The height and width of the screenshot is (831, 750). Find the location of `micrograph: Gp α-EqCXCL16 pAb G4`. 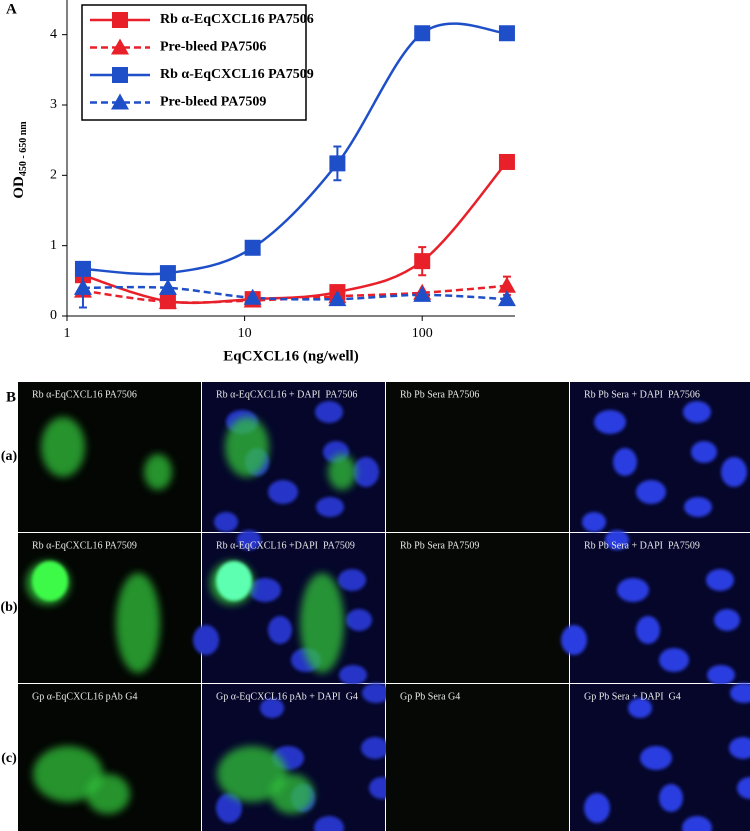

micrograph: Gp α-EqCXCL16 pAb G4 is located at coordinates (109, 757).